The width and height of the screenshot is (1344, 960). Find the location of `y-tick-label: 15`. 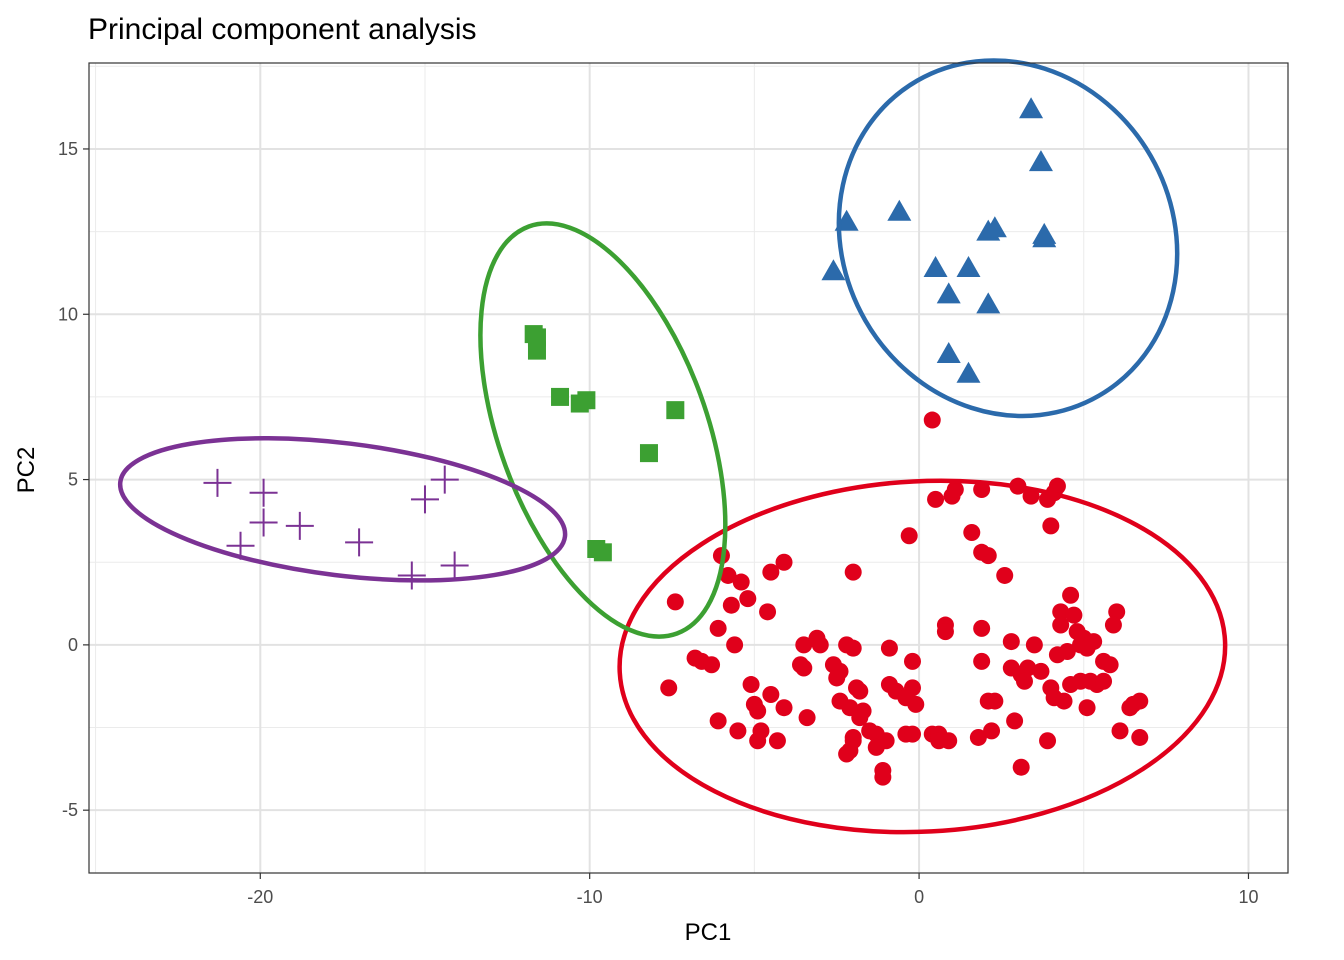

y-tick-label: 15 is located at coordinates (68, 149).